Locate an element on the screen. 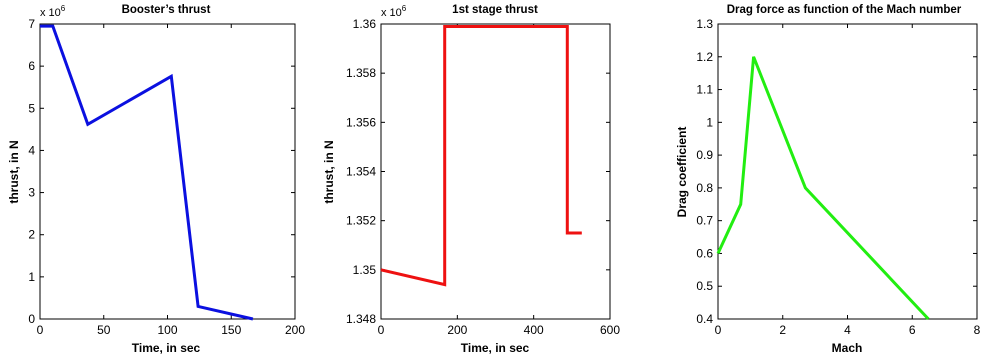  y-tick-label: 2 is located at coordinates (31, 235).